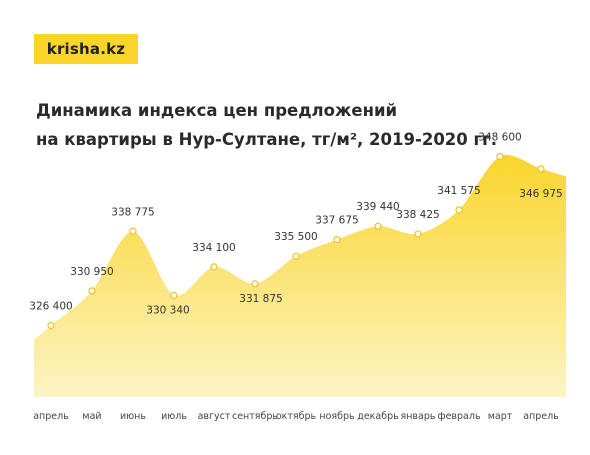 The height and width of the screenshot is (455, 590). What do you see at coordinates (418, 416) in the screenshot?
I see `x-tick-label-9: январь` at bounding box center [418, 416].